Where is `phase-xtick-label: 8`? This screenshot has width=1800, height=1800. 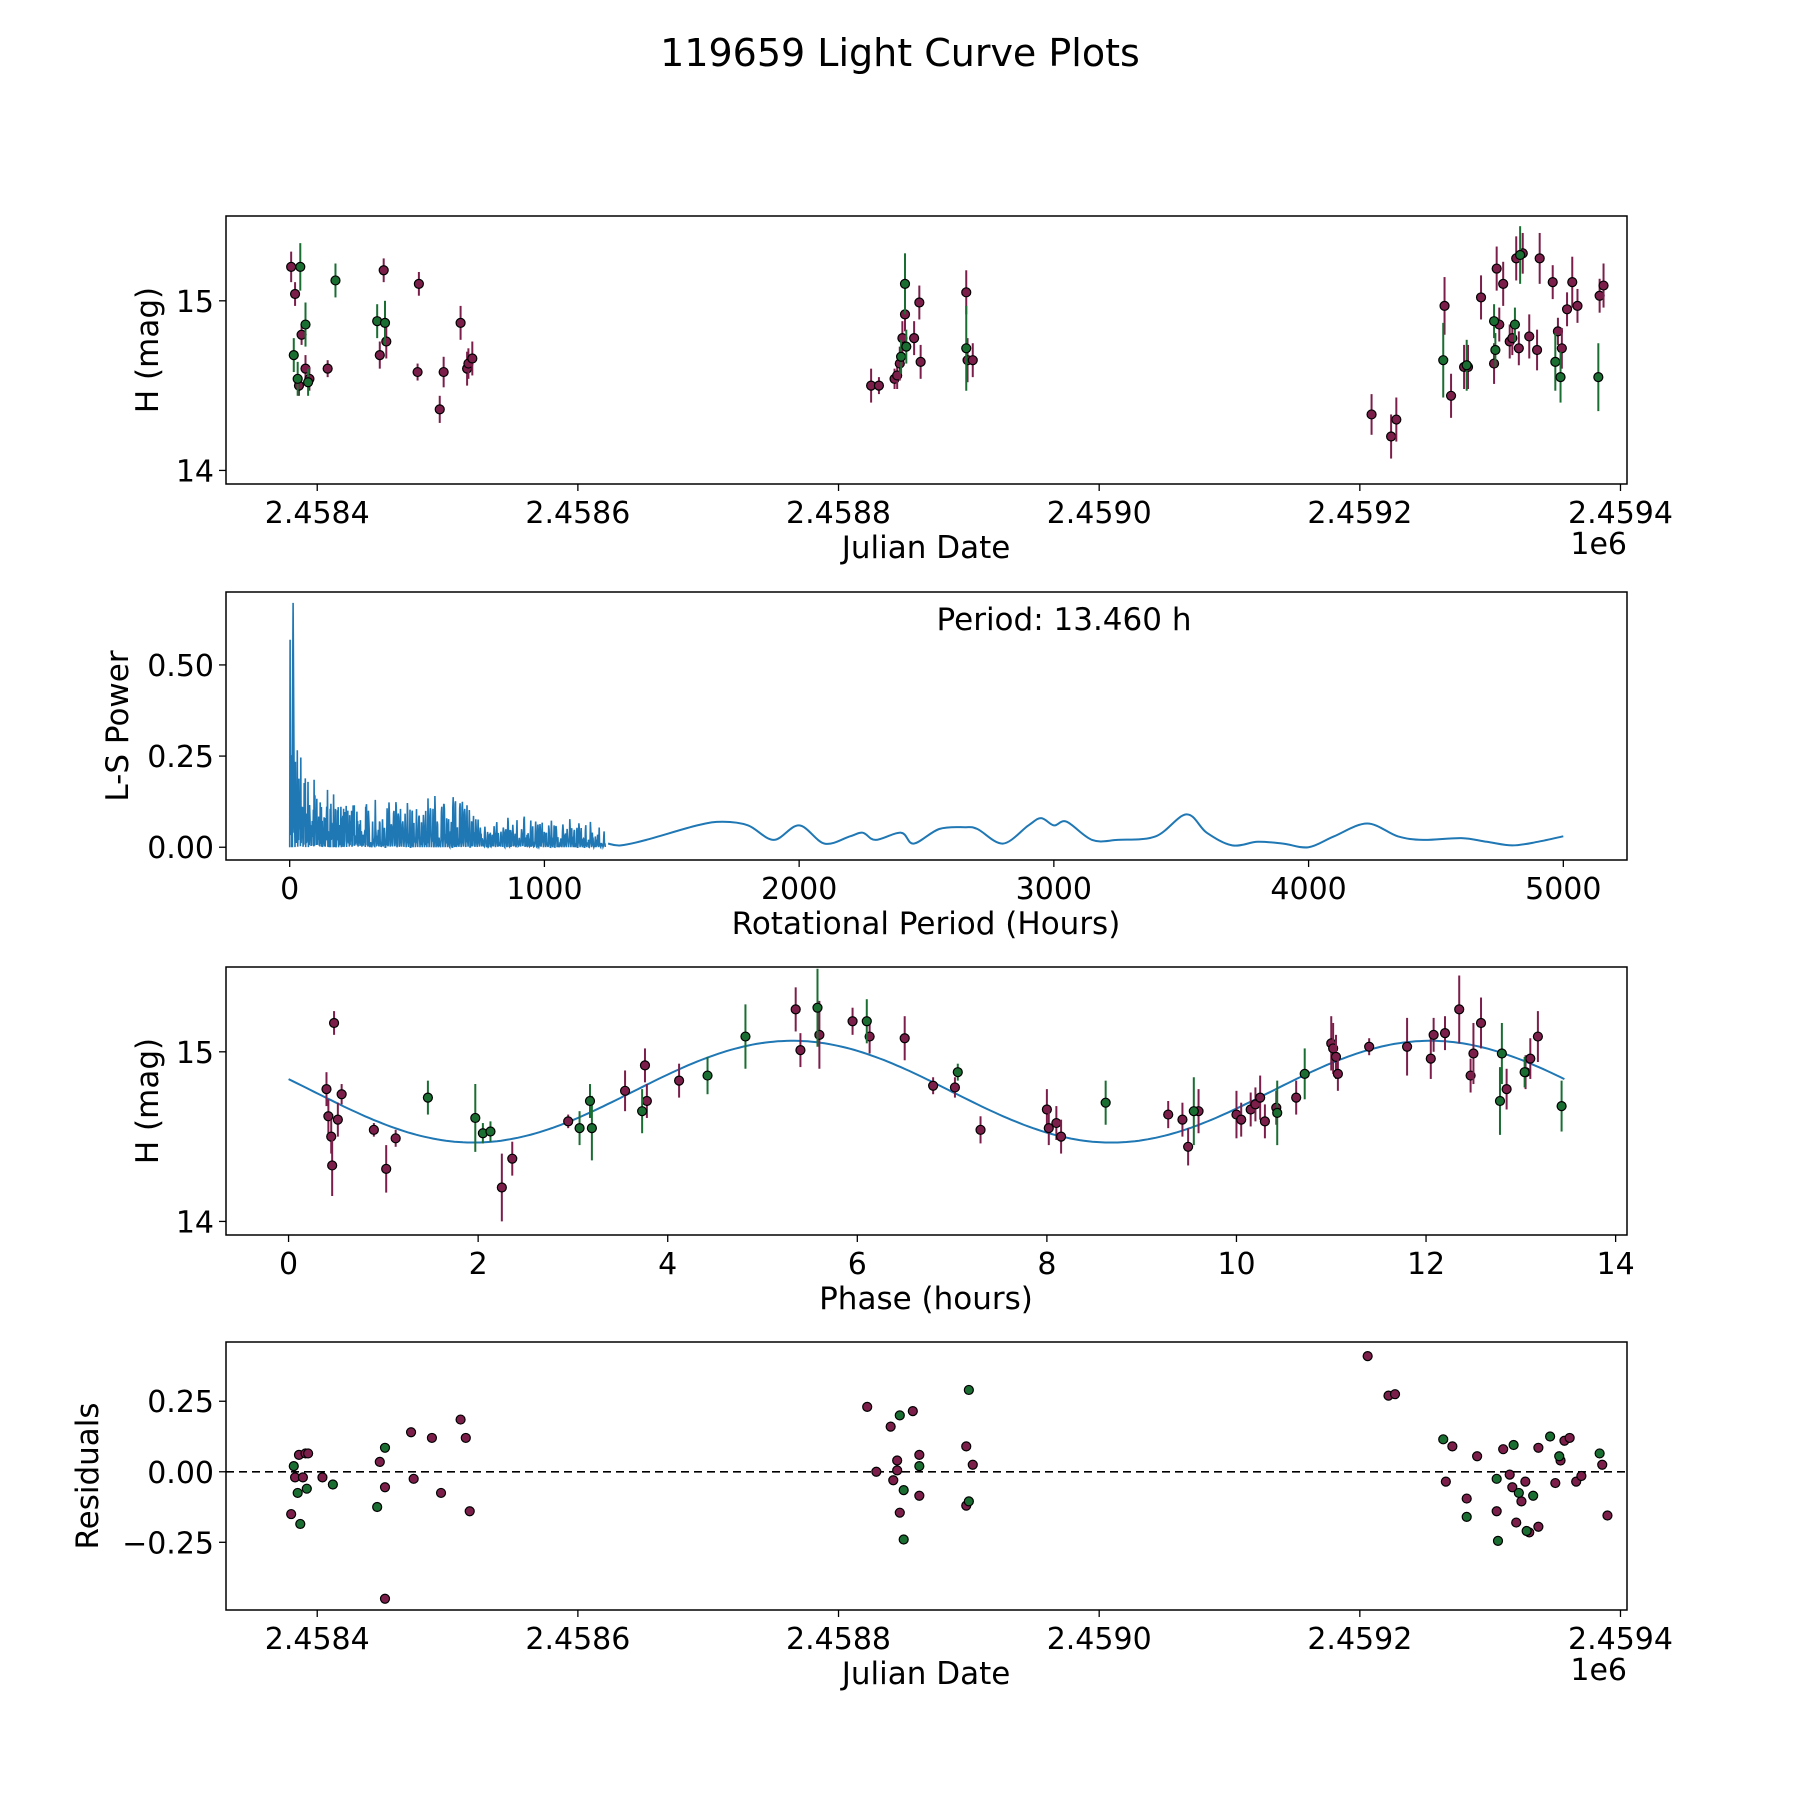 phase-xtick-label: 8 is located at coordinates (1046, 1264).